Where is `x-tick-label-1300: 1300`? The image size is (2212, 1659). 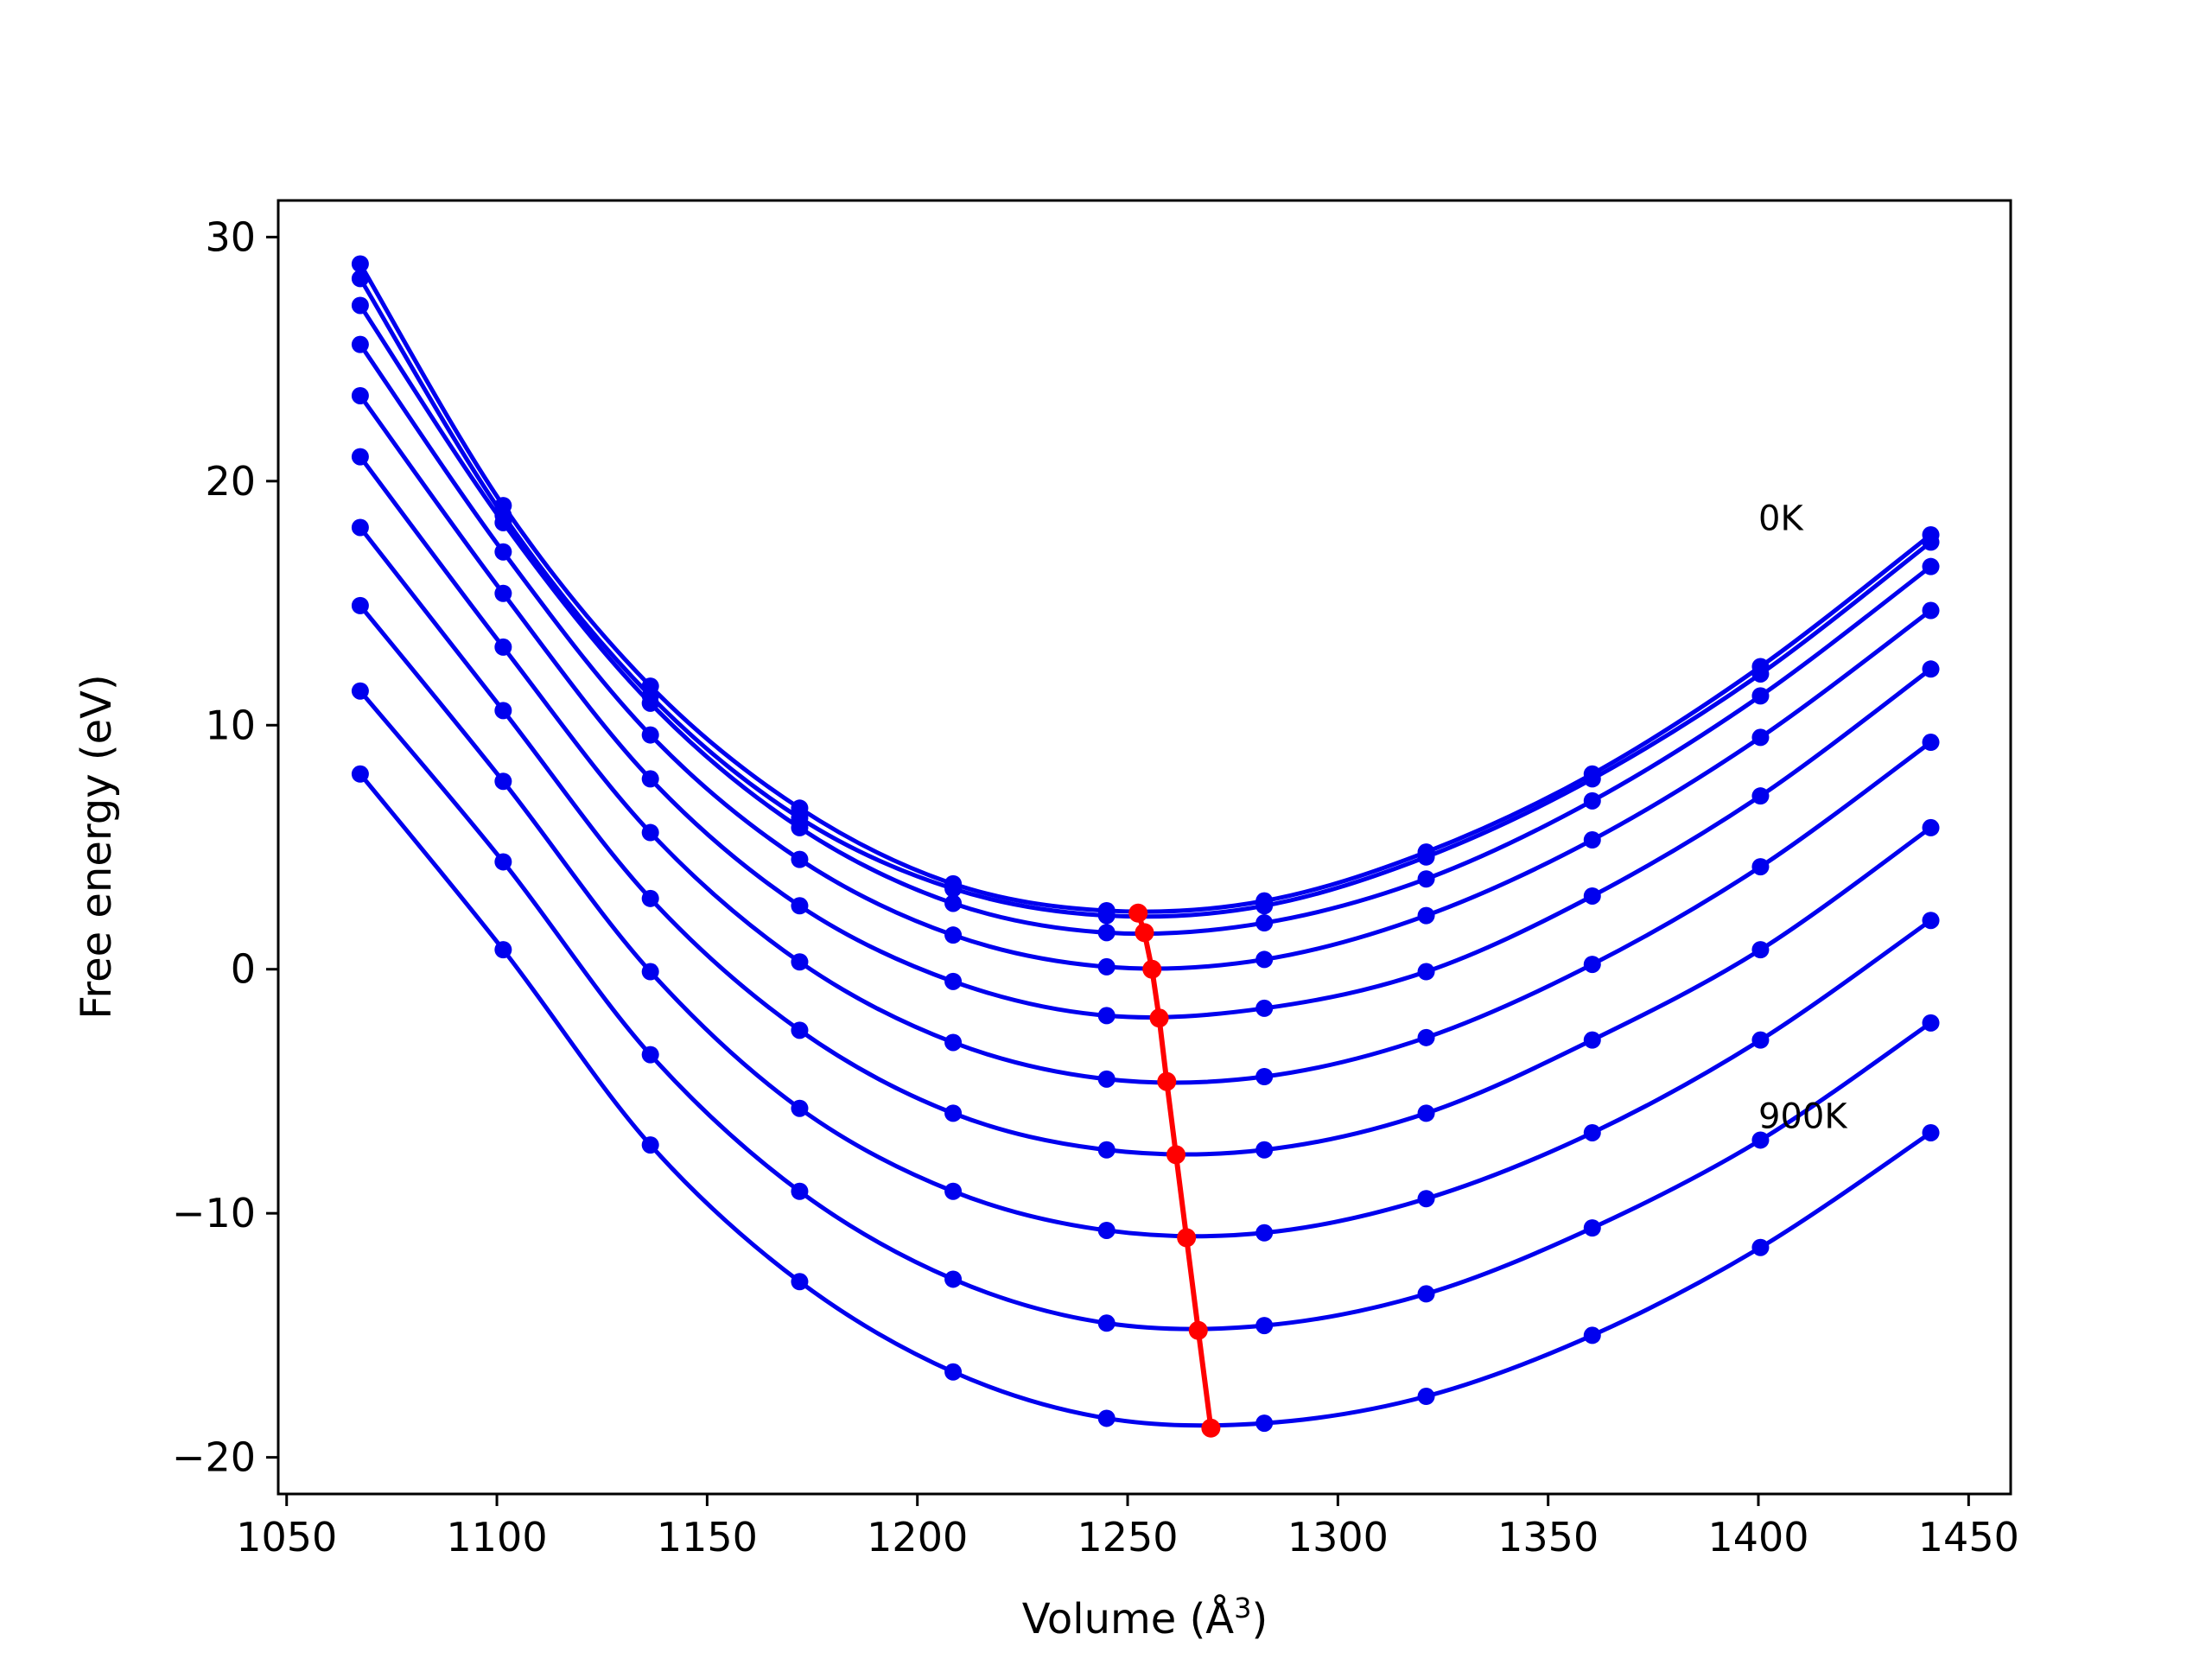 x-tick-label-1300: 1300 is located at coordinates (1338, 1537).